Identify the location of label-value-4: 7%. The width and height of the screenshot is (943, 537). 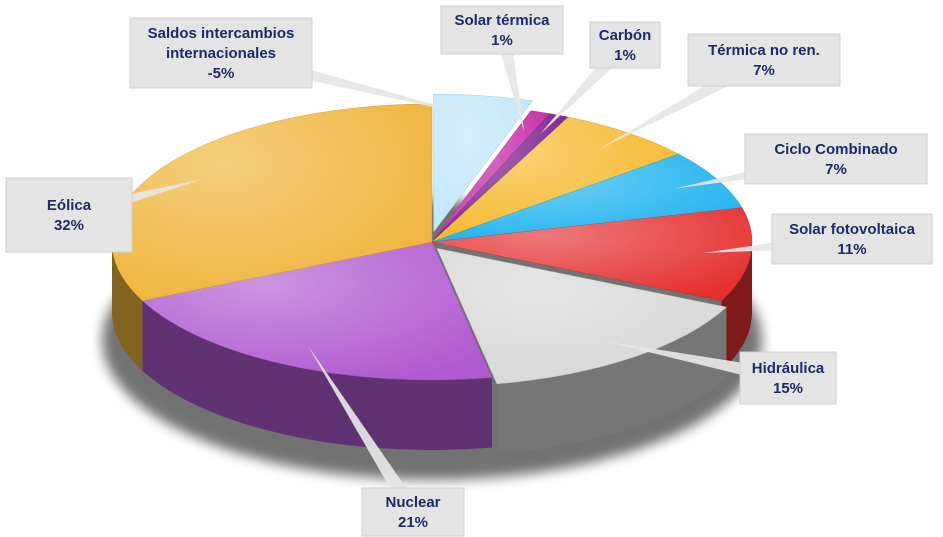
(836, 169).